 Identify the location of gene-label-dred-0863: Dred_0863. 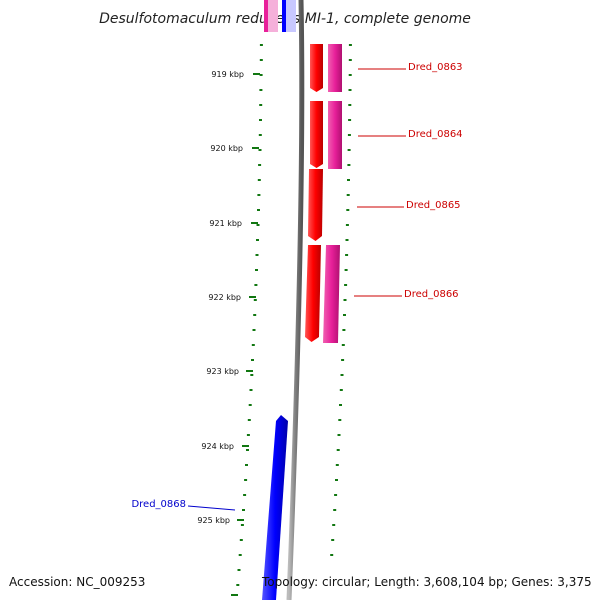
(435, 67).